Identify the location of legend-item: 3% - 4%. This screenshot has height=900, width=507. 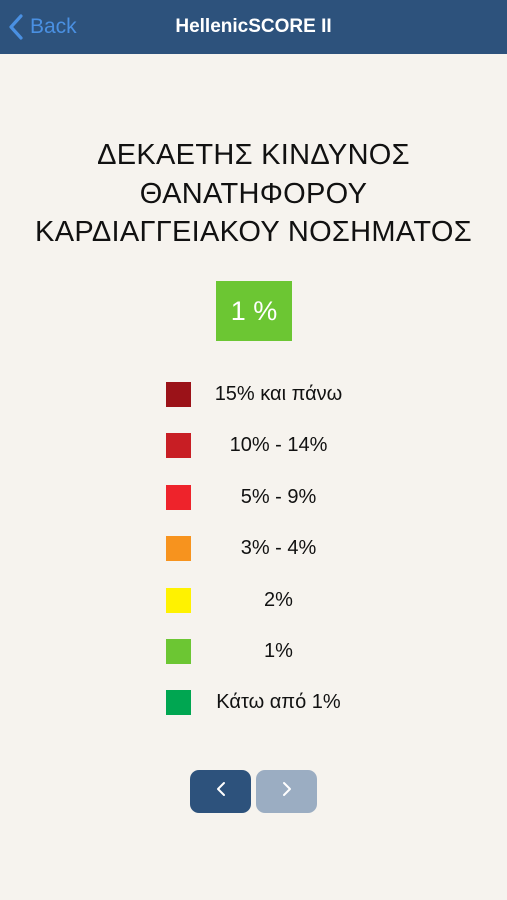
(266, 548).